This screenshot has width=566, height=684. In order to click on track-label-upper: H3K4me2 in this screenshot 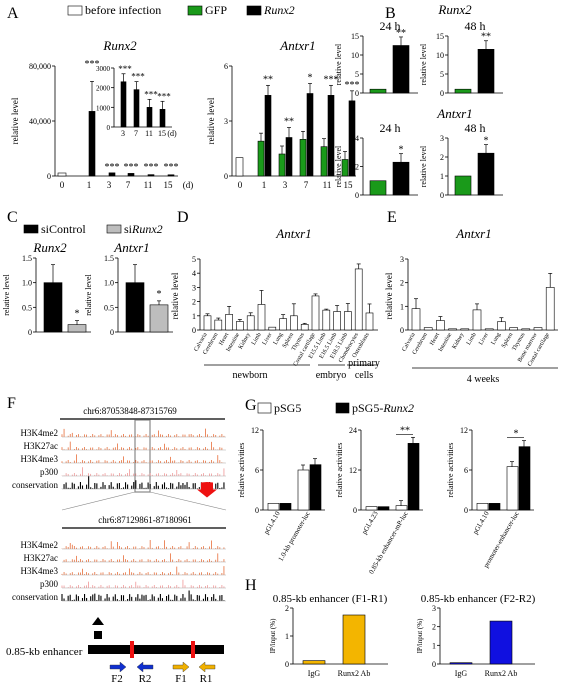, I will do `click(40, 433)`.